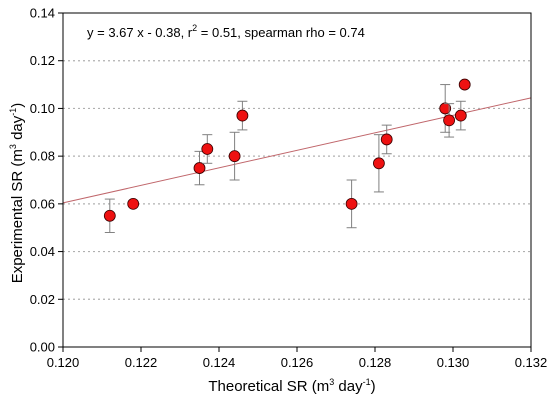 The image size is (550, 405). Describe the element at coordinates (42, 156) in the screenshot. I see `y-tick-label: 0.08` at that location.